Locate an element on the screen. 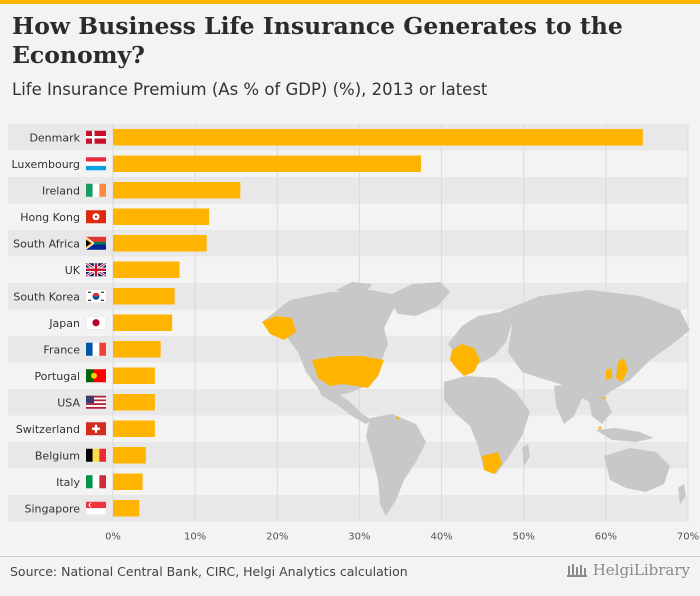  top-accent-bar is located at coordinates (350, 2).